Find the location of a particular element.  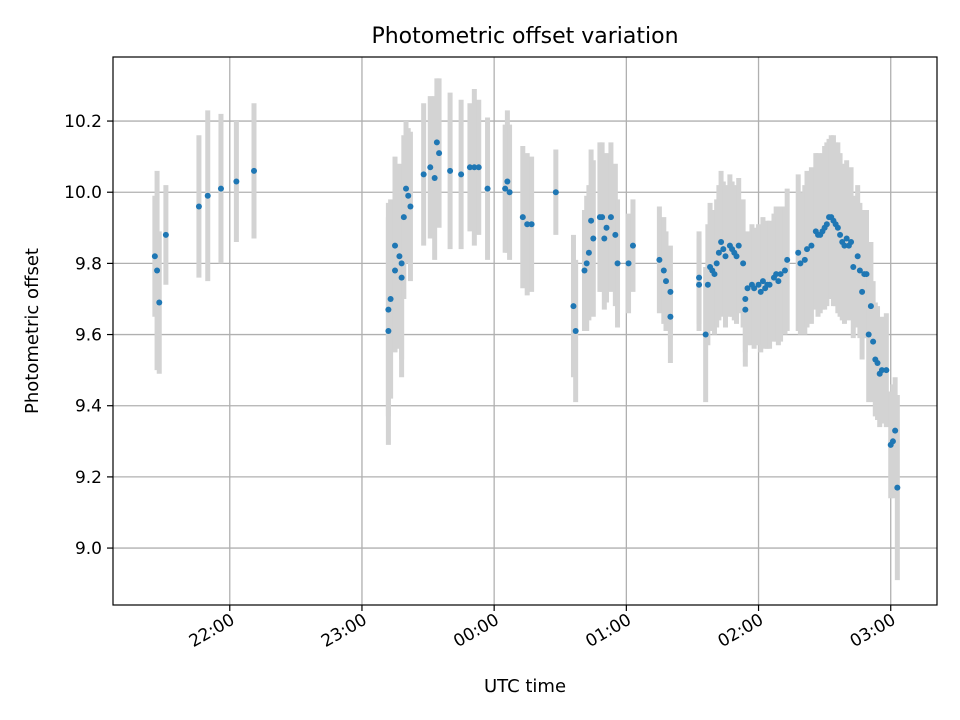

y-tick-label: 9.8 is located at coordinates (88, 264).